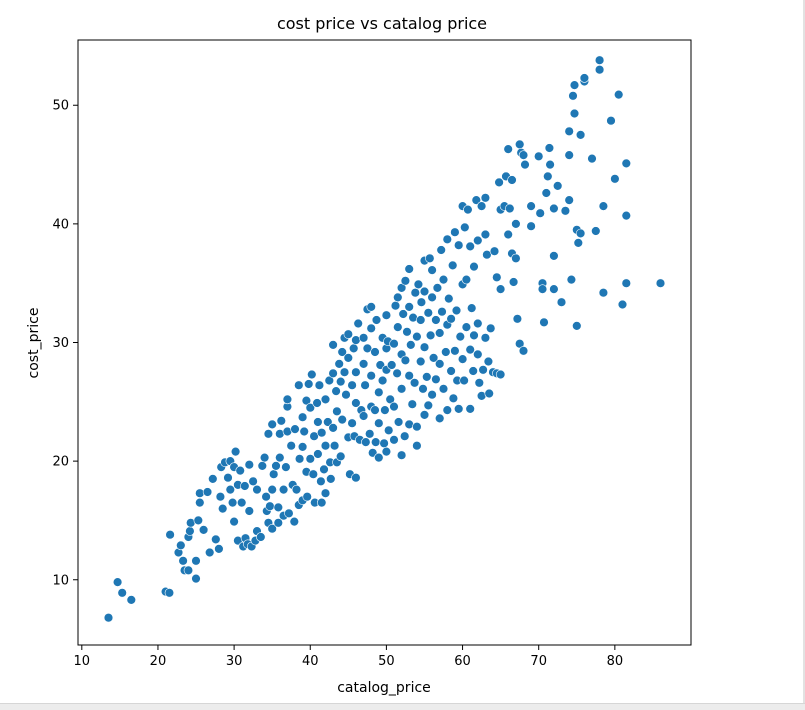 This screenshot has height=710, width=805. What do you see at coordinates (349, 657) in the screenshot?
I see `x-axis: 10 20 30 40 50 60 70 80` at bounding box center [349, 657].